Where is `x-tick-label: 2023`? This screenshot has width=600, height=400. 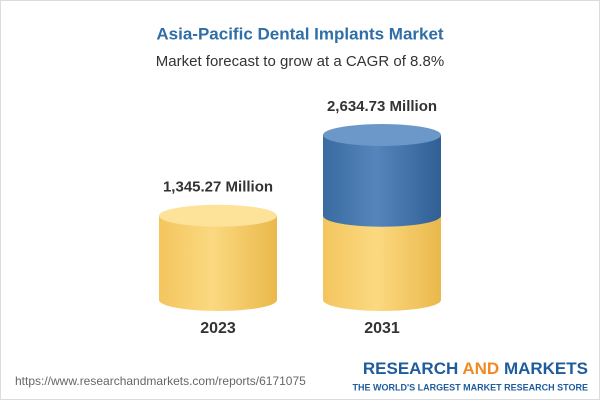
x-tick-label: 2023 is located at coordinates (218, 328).